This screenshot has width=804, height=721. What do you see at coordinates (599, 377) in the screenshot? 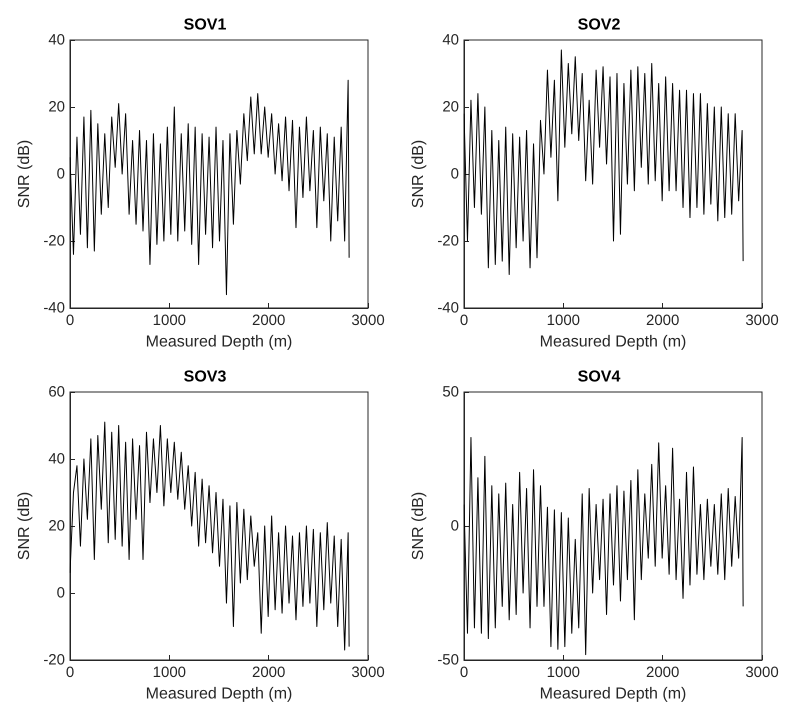
I see `chart-title: SOV4` at bounding box center [599, 377].